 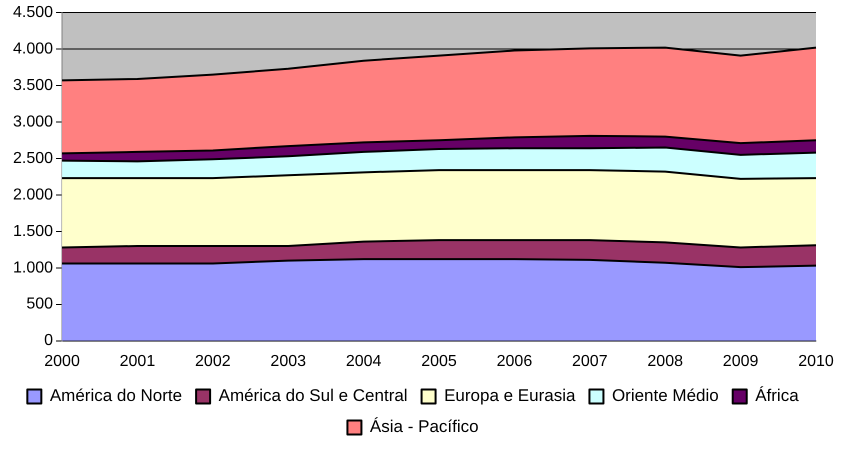 I want to click on x-tick-label: 2003, so click(x=288, y=361).